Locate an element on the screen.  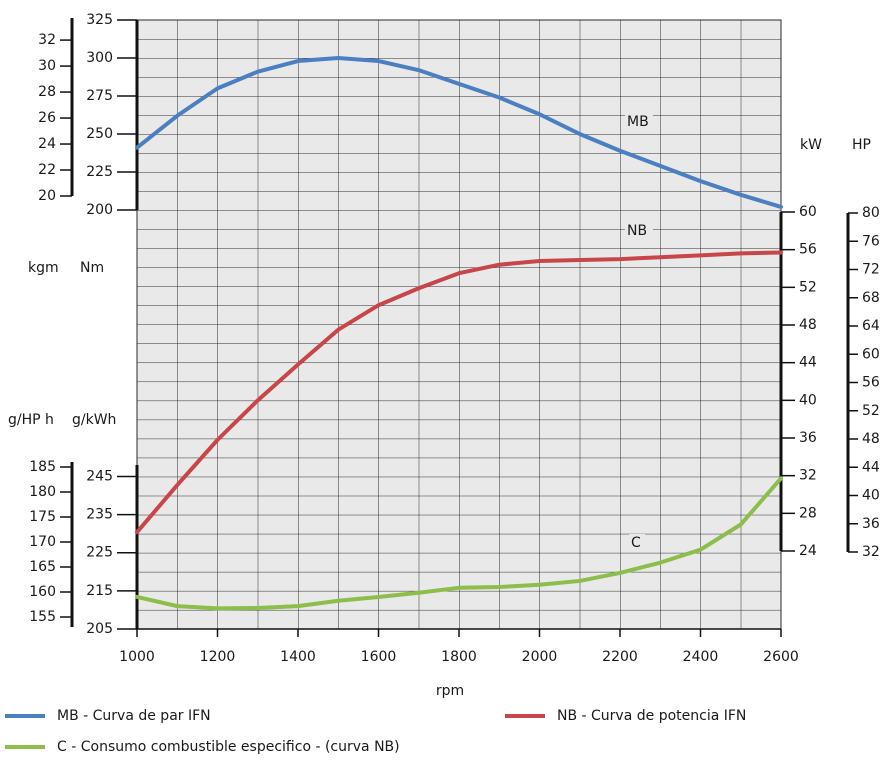
y-tick-label: 235 is located at coordinates (99, 515).